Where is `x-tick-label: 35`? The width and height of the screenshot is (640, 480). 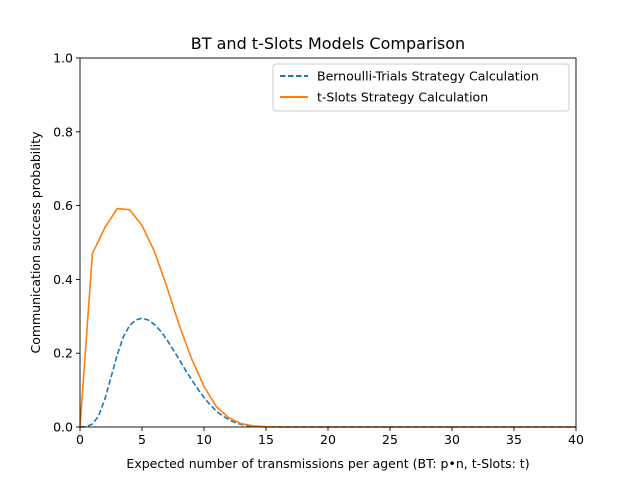
x-tick-label: 35 is located at coordinates (514, 439).